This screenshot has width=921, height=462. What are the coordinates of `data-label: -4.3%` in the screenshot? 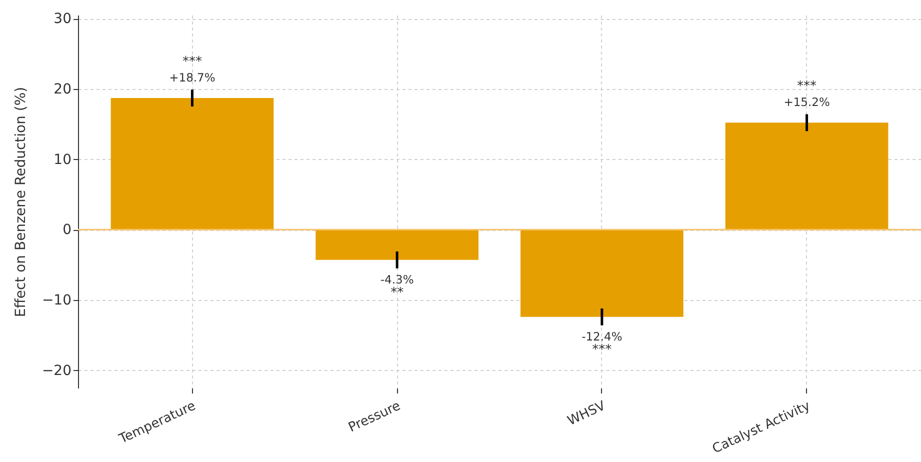 It's located at (397, 279).